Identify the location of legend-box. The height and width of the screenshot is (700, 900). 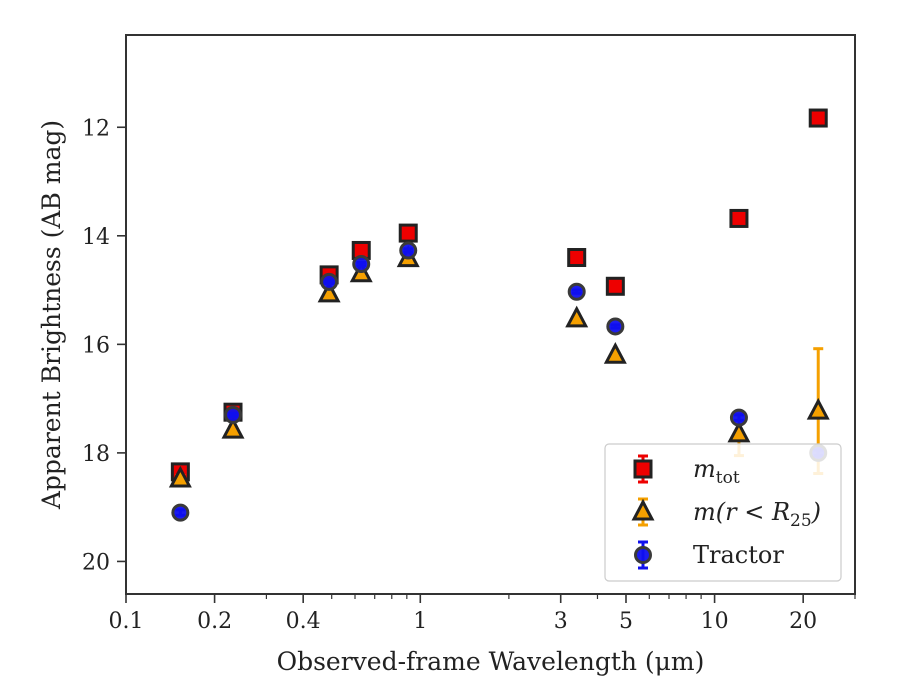
(723, 512).